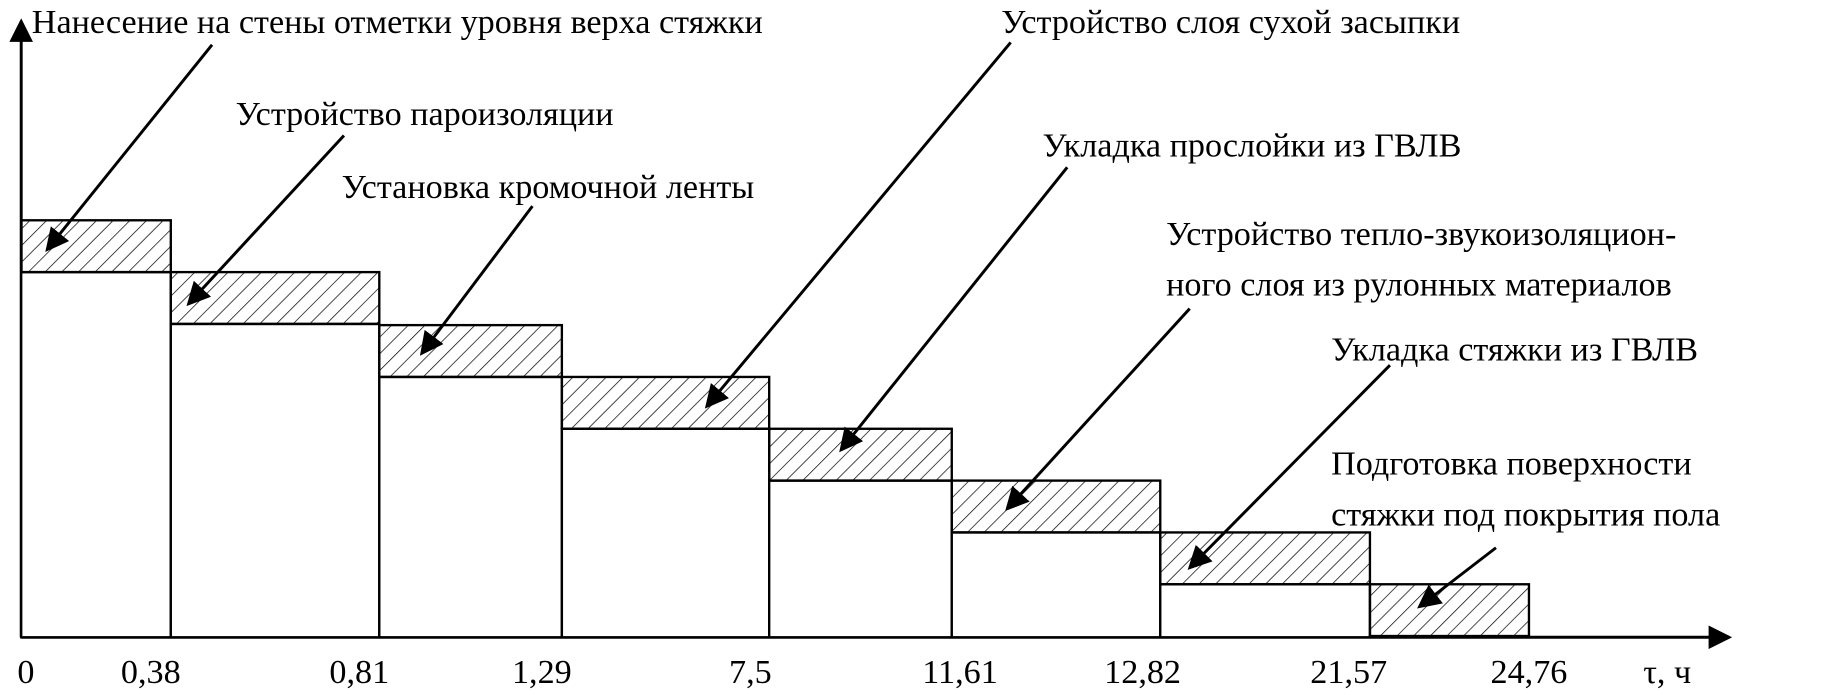  What do you see at coordinates (1667, 672) in the screenshot?
I see `axis-unit: τ, ч` at bounding box center [1667, 672].